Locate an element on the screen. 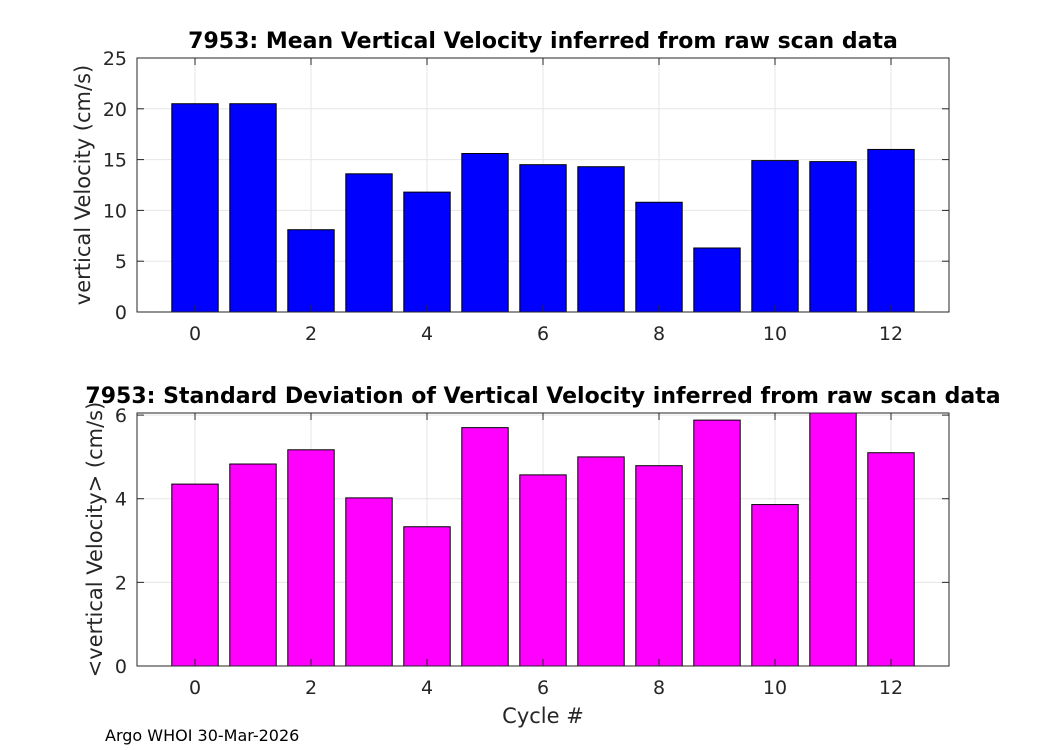 Image resolution: width=1050 pixels, height=750 pixels. mean-velocity-x-tick-label: 4 is located at coordinates (427, 334).